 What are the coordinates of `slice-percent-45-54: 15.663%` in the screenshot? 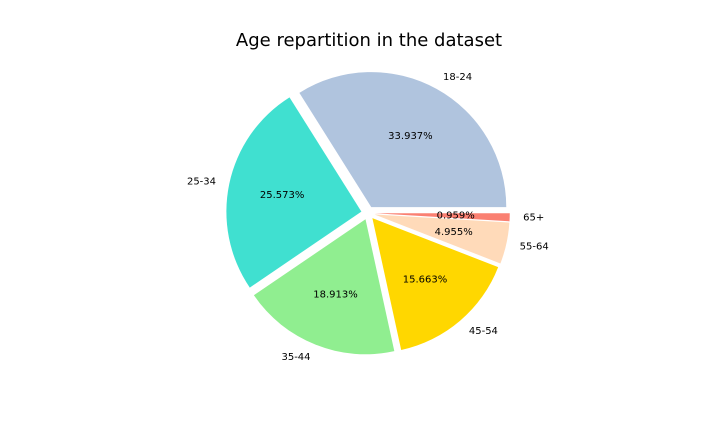 It's located at (425, 280).